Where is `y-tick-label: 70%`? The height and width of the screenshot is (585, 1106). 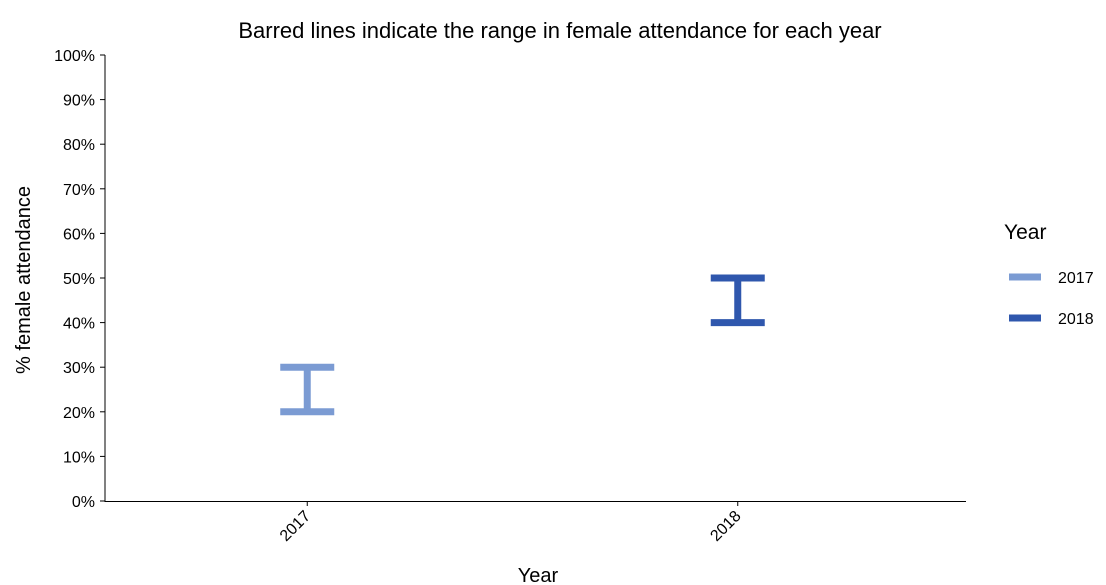 y-tick-label: 70% is located at coordinates (79, 190).